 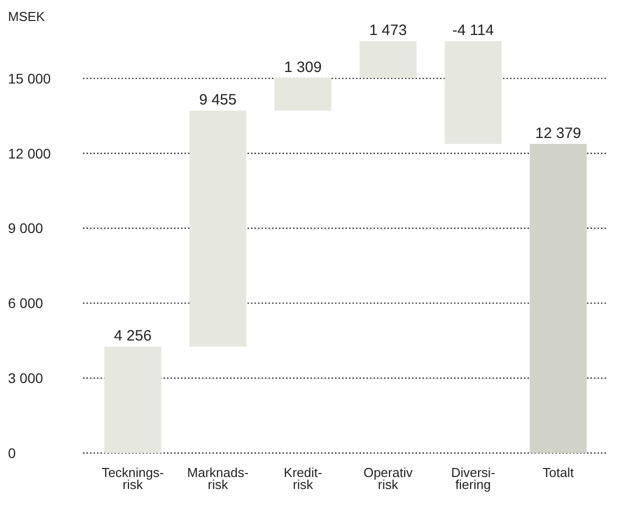 What do you see at coordinates (303, 478) in the screenshot?
I see `x-tick-label: Kredit- risk` at bounding box center [303, 478].